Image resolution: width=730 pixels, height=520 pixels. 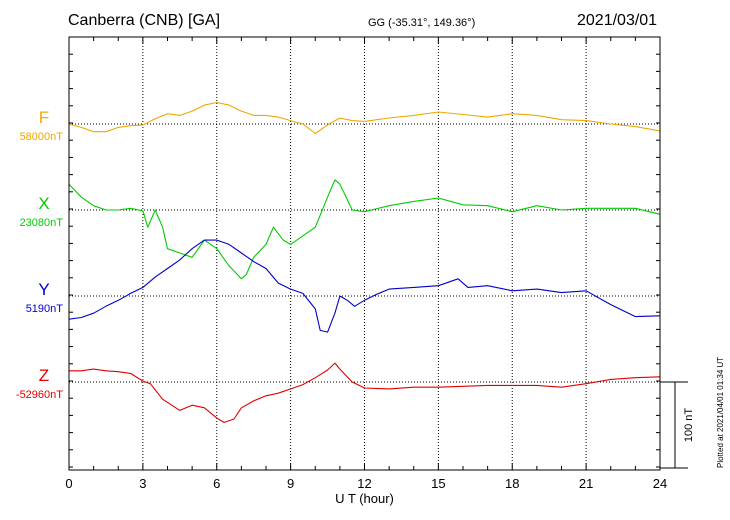 I want to click on x-tick-label: 0, so click(x=68, y=483).